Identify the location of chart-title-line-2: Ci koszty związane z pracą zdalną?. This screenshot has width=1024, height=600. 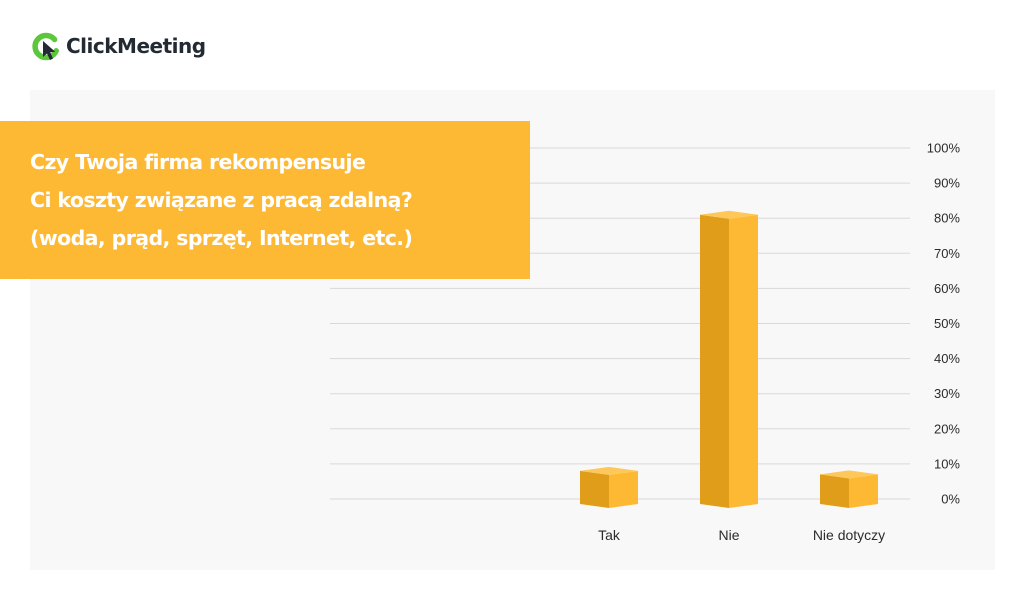
(221, 200).